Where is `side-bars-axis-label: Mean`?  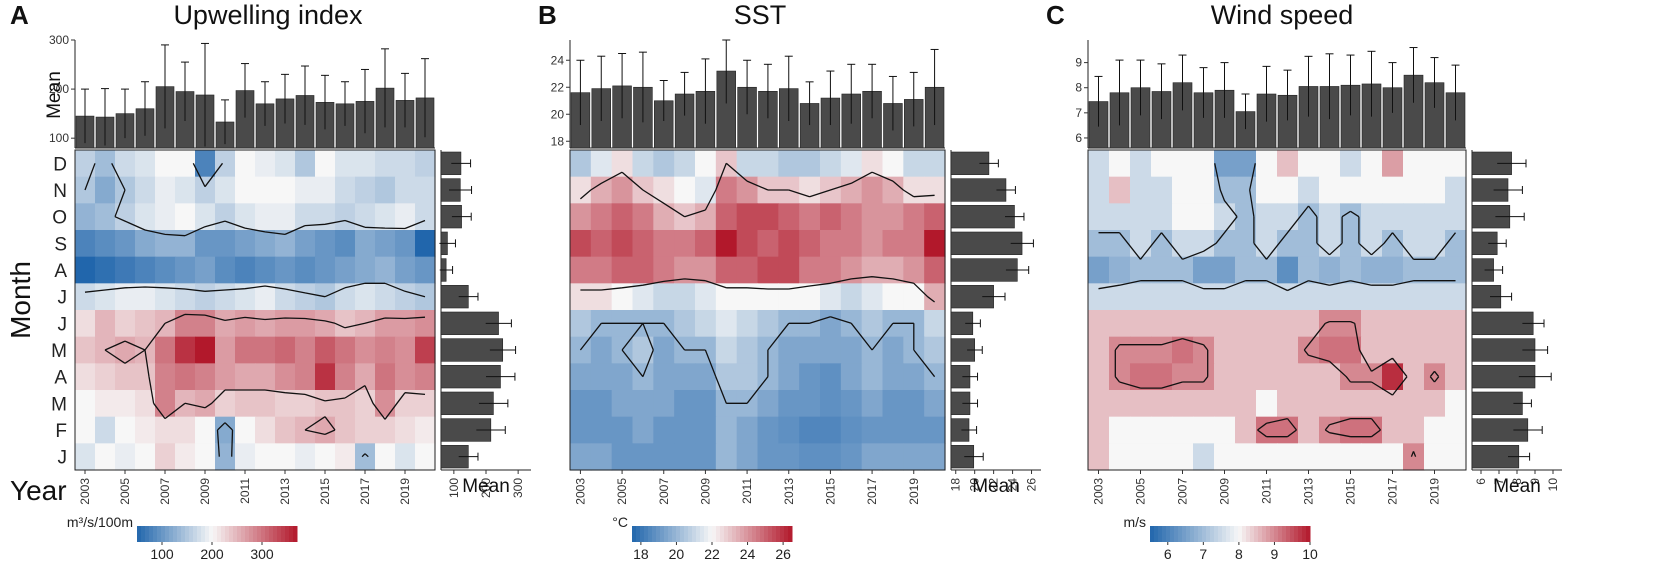
side-bars-axis-label: Mean is located at coordinates (996, 486).